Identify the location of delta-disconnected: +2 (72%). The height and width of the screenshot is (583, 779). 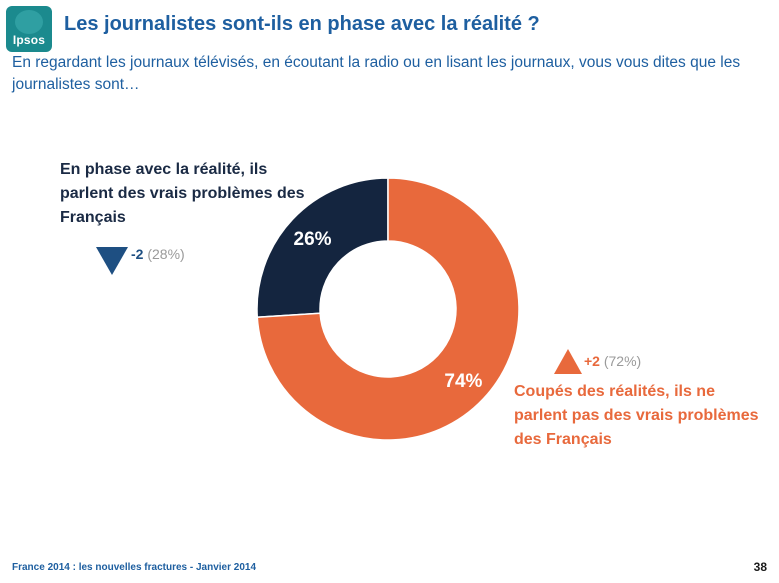
(612, 361).